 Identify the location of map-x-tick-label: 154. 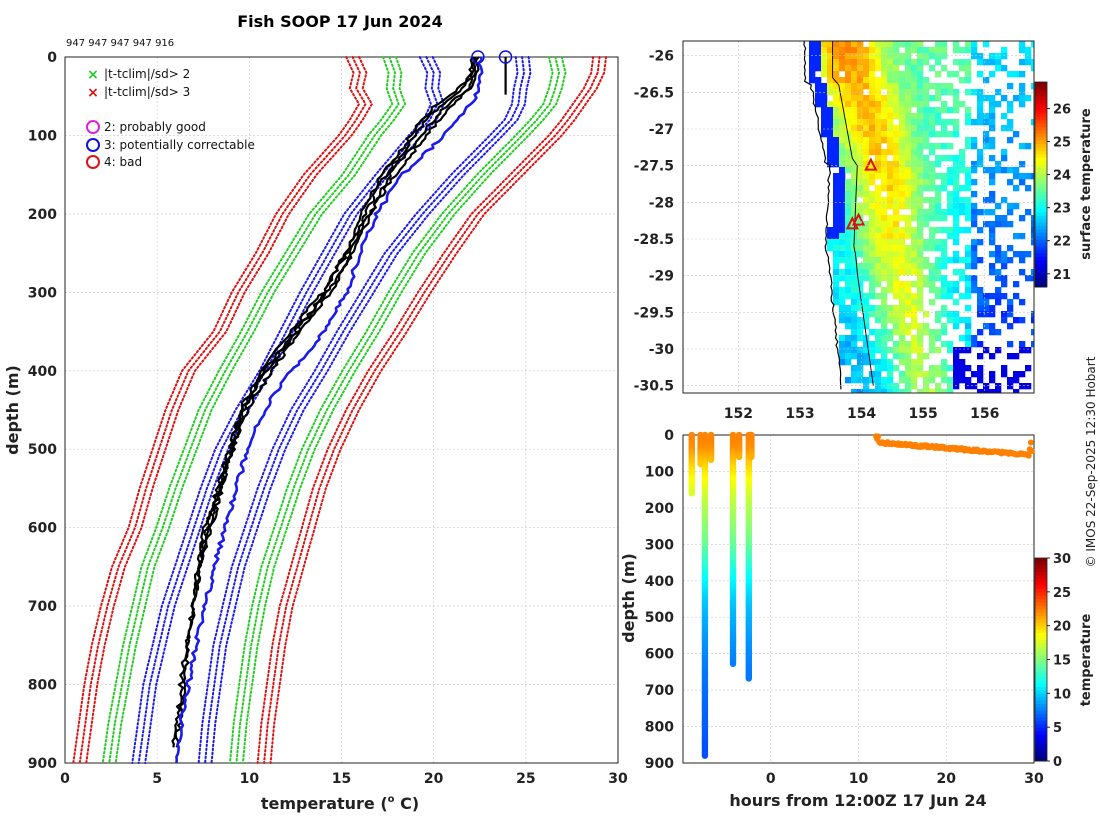
(861, 414).